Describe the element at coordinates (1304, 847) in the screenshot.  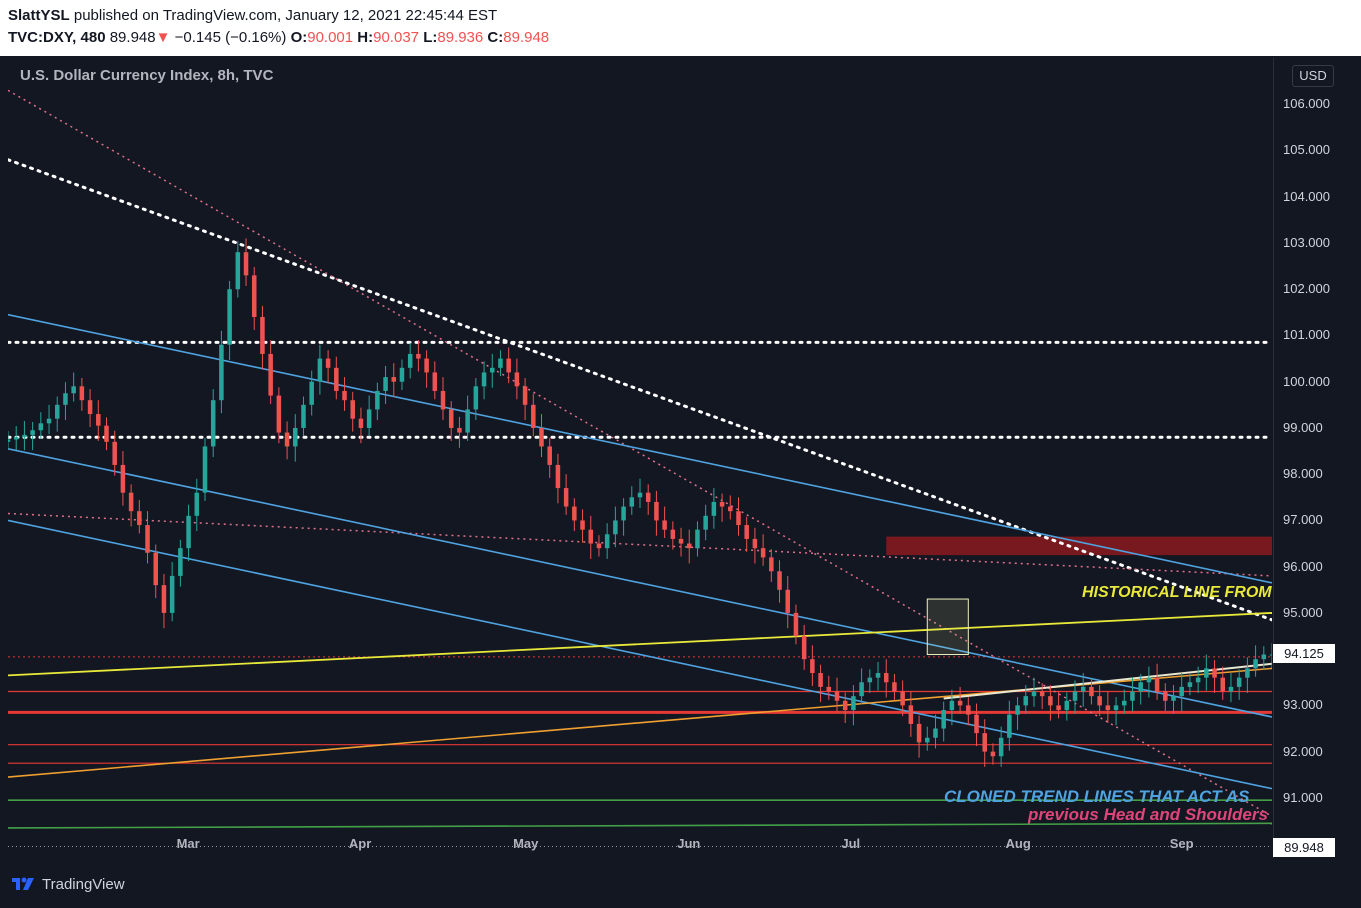
I see `price-label-last: 89.948` at that location.